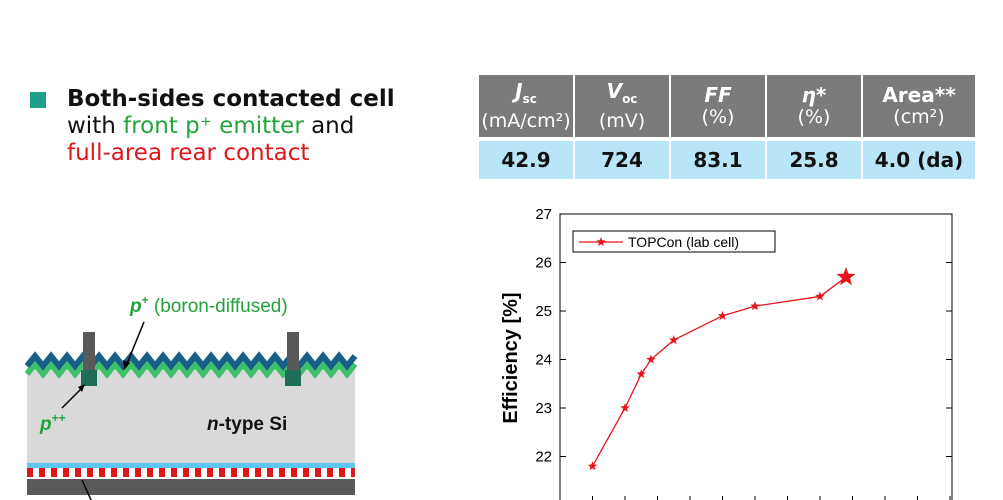  What do you see at coordinates (293, 351) in the screenshot?
I see `front-contact-finger-right` at bounding box center [293, 351].